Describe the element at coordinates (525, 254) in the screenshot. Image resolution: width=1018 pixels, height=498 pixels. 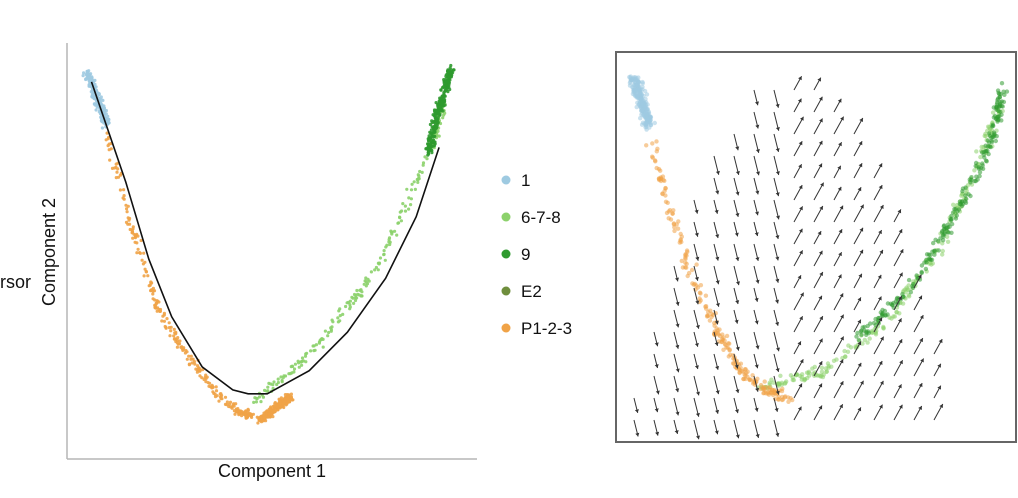
I see `legend-label: 9` at that location.